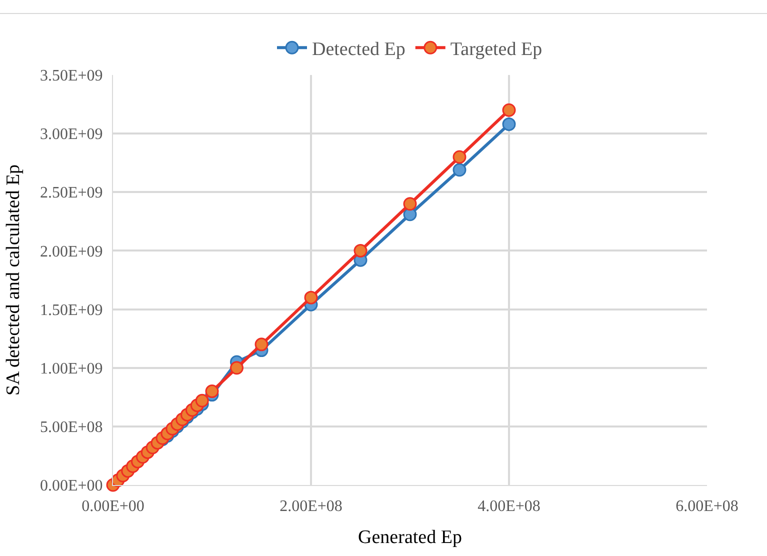  What do you see at coordinates (71, 486) in the screenshot?
I see `y-tick-label: 0.00E+00` at bounding box center [71, 486].